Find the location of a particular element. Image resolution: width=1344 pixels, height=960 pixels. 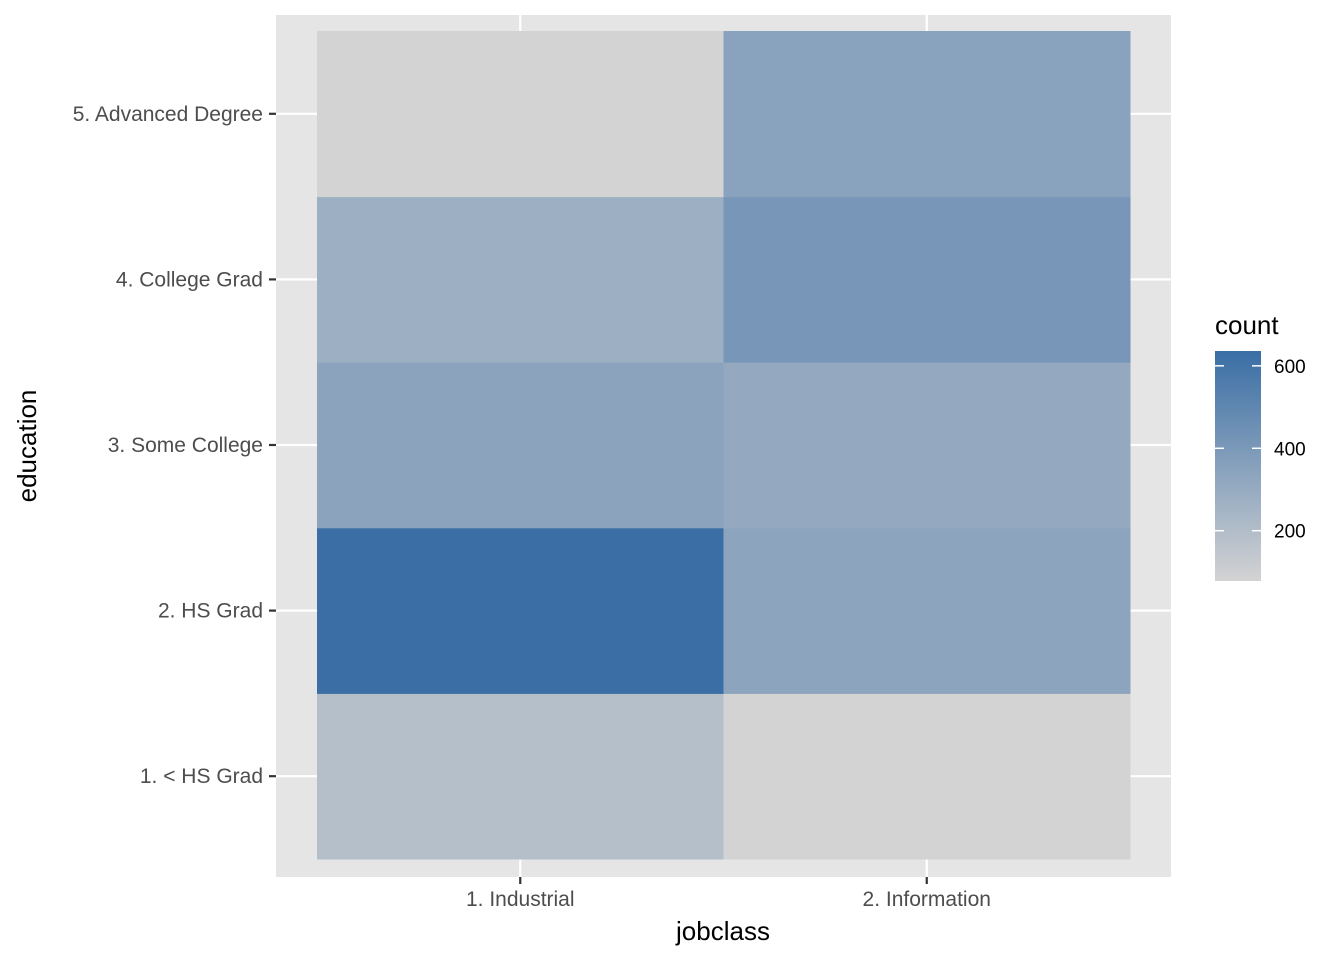

x-tick-label: 2. Information is located at coordinates (927, 899).